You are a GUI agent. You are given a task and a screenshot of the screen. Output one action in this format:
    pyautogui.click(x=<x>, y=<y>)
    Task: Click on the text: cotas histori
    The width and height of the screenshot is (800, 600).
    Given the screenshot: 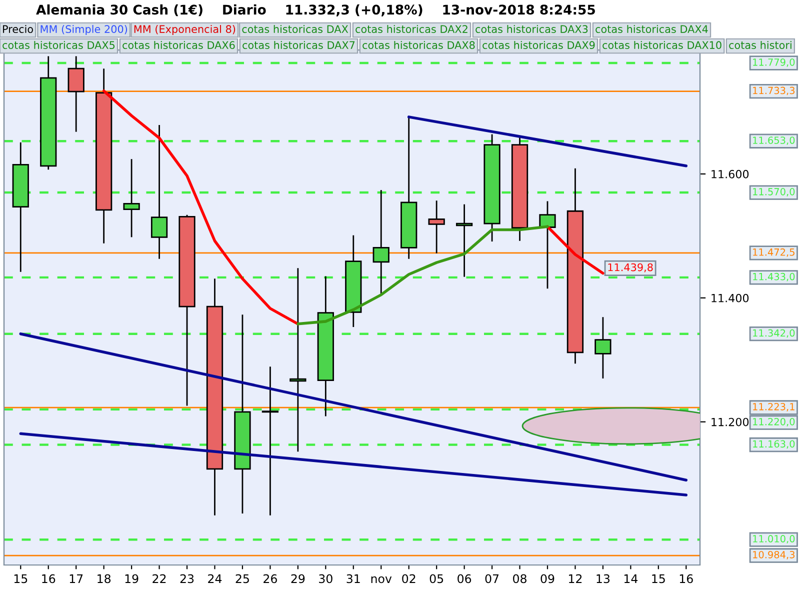 What is the action you would take?
    pyautogui.click(x=760, y=45)
    